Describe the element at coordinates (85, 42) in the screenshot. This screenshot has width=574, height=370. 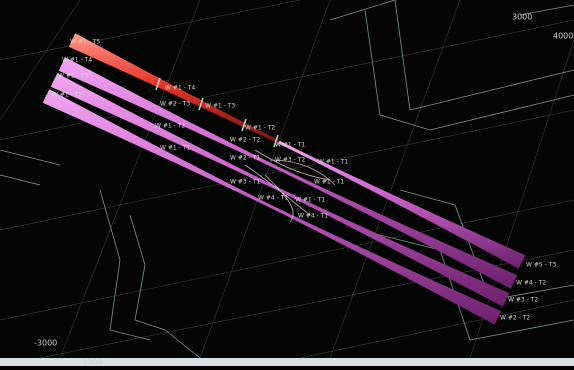
I see `well-label: W #1 - T5` at that location.